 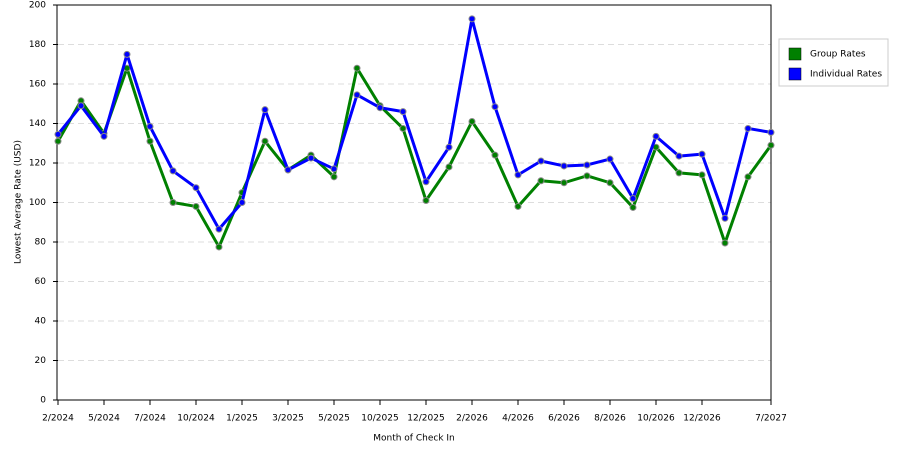 I want to click on y-tick-label: 100, so click(x=37, y=203).